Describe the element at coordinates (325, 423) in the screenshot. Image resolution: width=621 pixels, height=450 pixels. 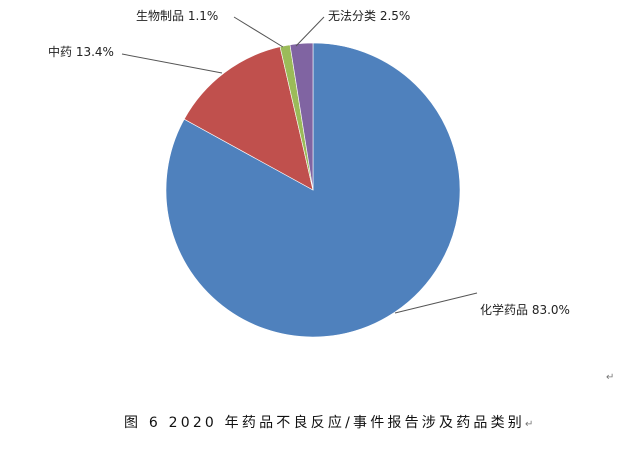
I see `caption-text: 图 6 2020 年药品不良反应/事件报告涉及药品类别` at that location.